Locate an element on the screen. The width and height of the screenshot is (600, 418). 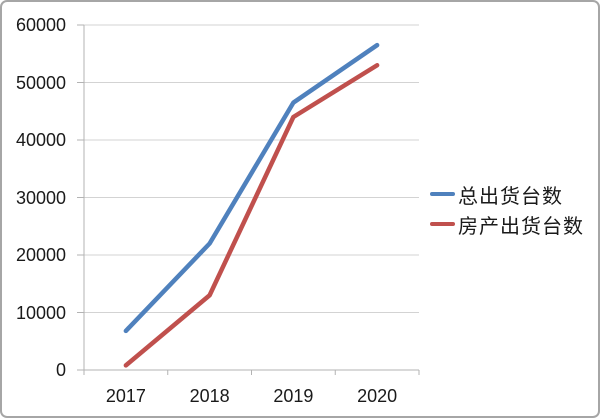
y-axis-tick-label: 30000 is located at coordinates (40, 197).